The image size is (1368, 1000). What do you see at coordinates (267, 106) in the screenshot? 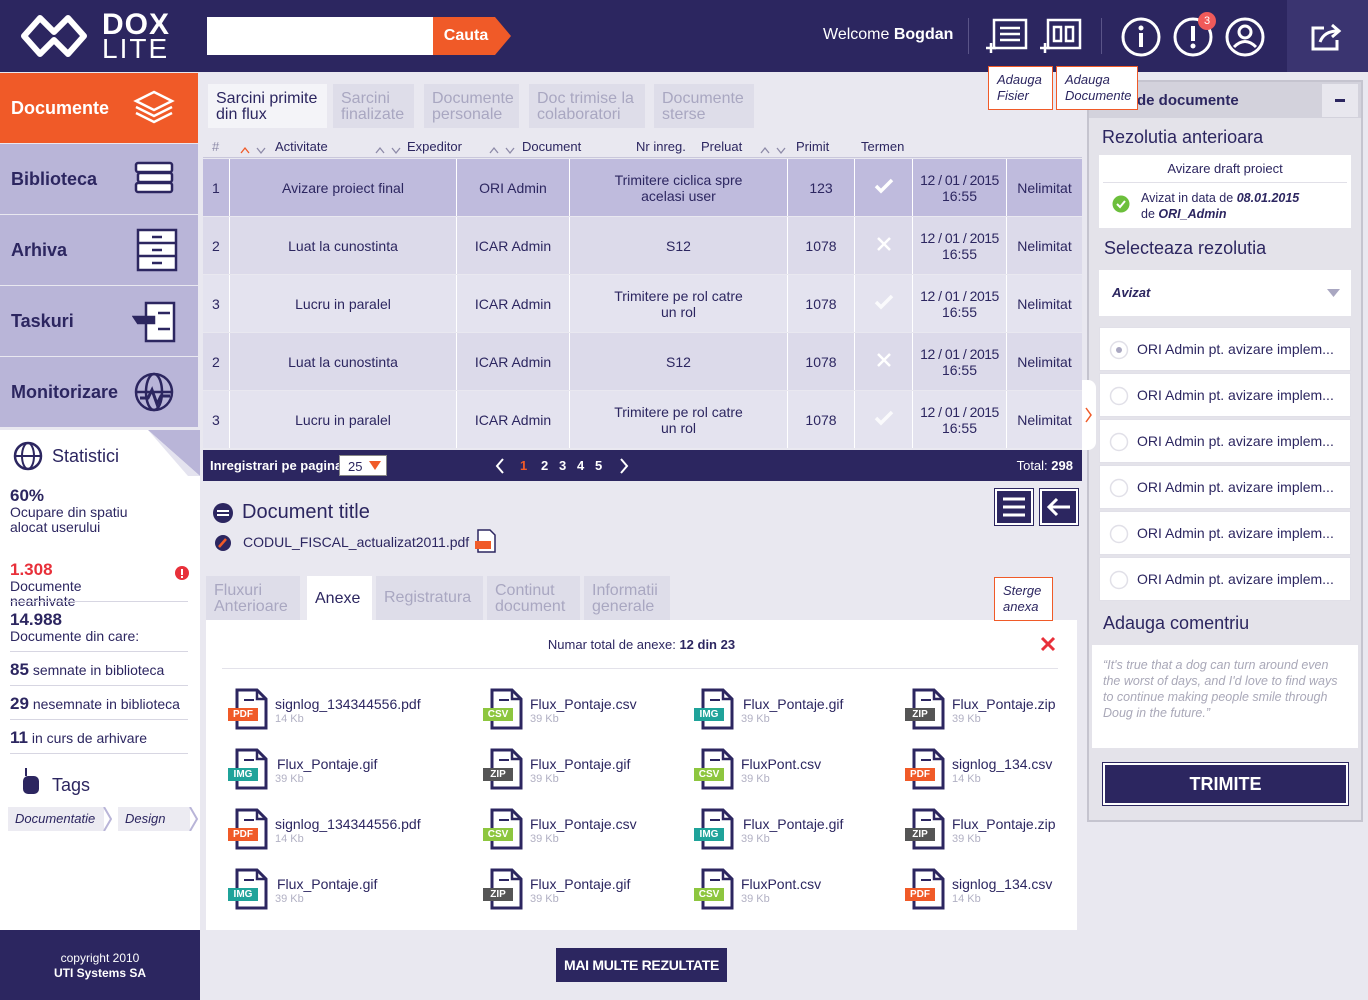
I see `task-tab: Sarcini primite din flux` at bounding box center [267, 106].